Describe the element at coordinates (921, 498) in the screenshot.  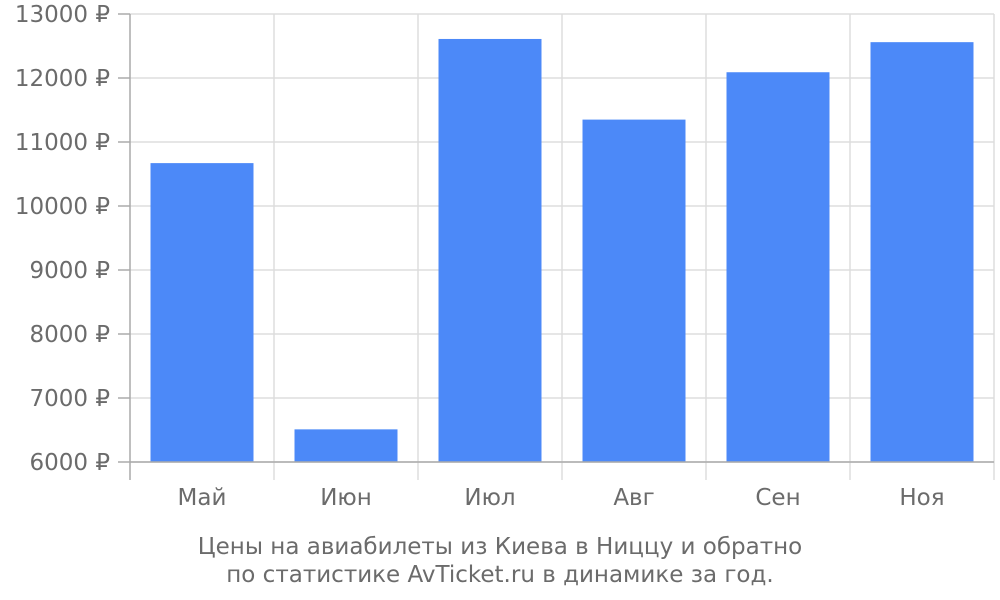
I see `x-tick-label: Ноя` at that location.